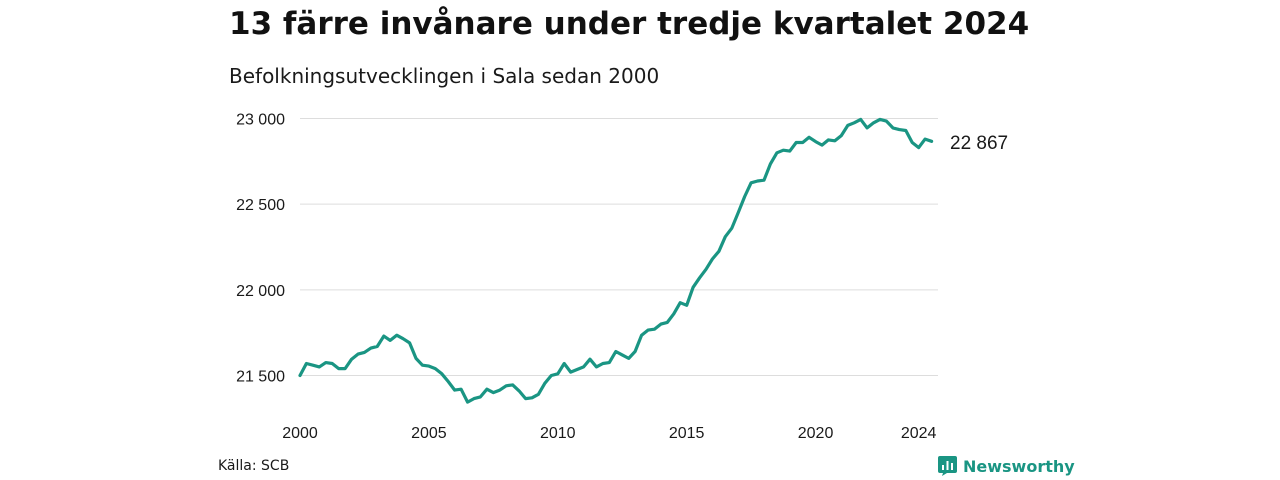  I want to click on newsworthy-logo-icon, so click(947, 466).